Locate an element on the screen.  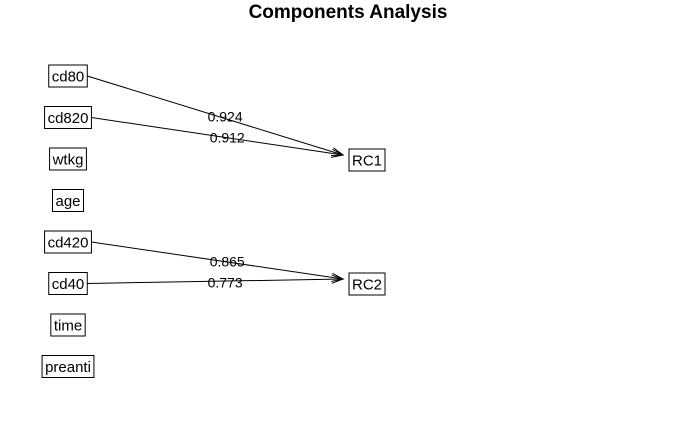
variable-label: wtkg is located at coordinates (68, 160).